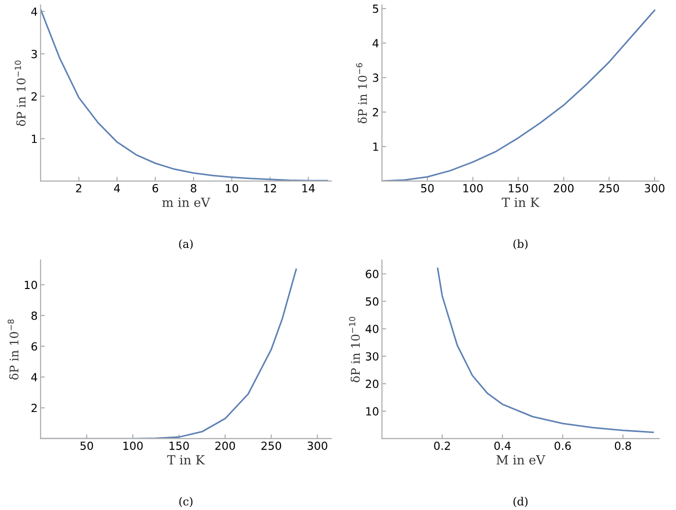  Describe the element at coordinates (13, 349) in the screenshot. I see `y-axis-title: δP in 10$^{−8}$` at that location.